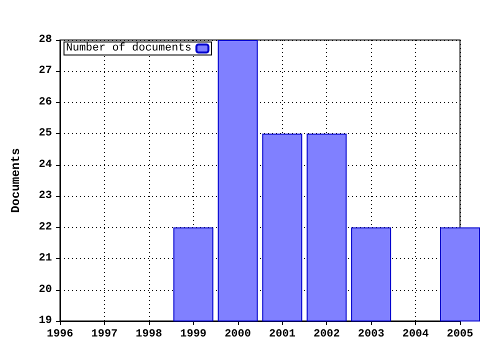 This screenshot has width=480, height=350. I want to click on y-tick-label: 24, so click(45, 164).